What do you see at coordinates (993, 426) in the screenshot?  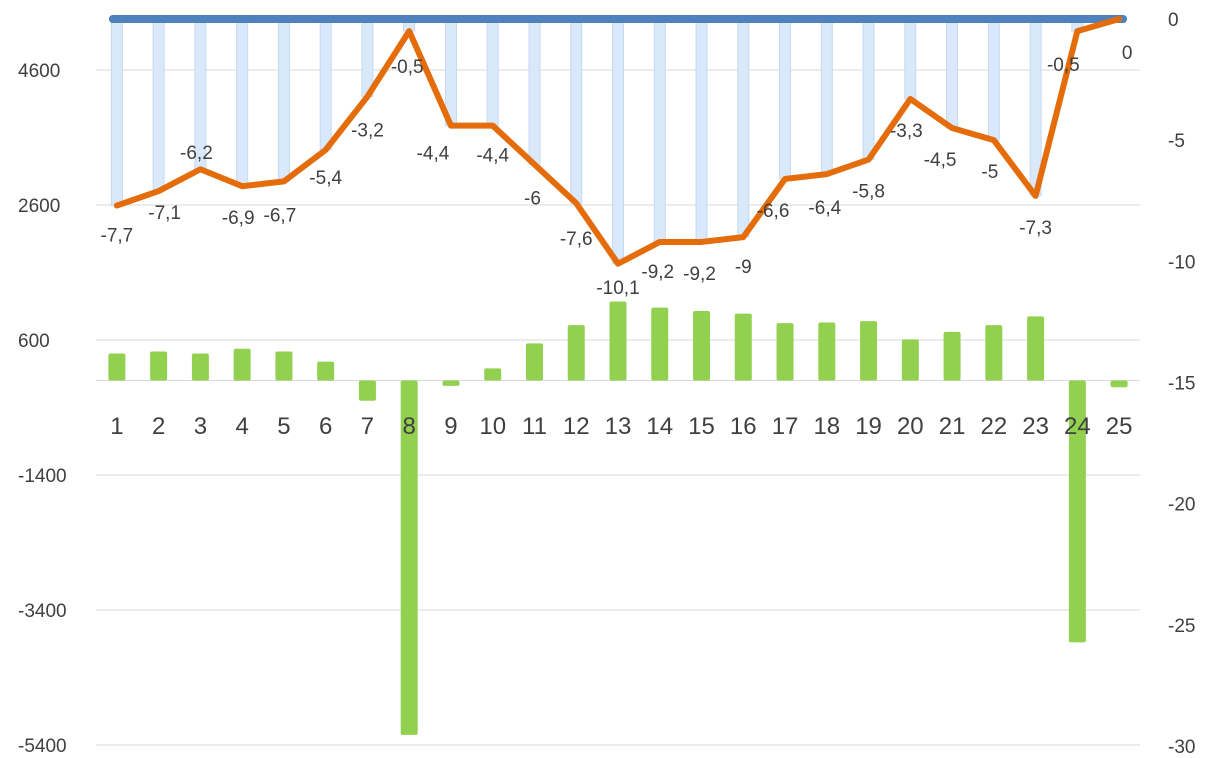 I see `x-tick-label: 22` at bounding box center [993, 426].